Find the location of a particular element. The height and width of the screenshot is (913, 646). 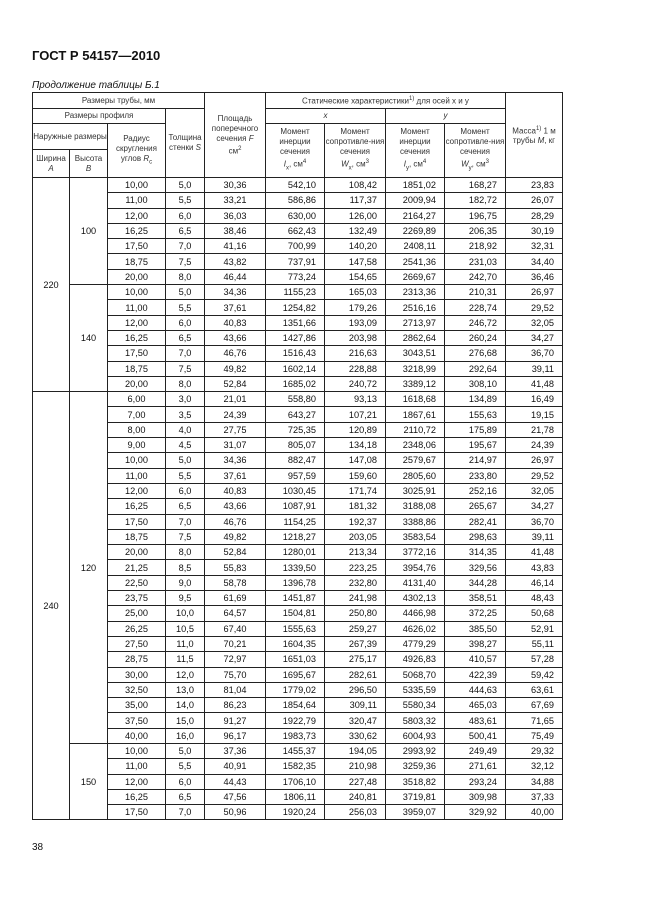

cell-iy: 3025,91 is located at coordinates (415, 491).